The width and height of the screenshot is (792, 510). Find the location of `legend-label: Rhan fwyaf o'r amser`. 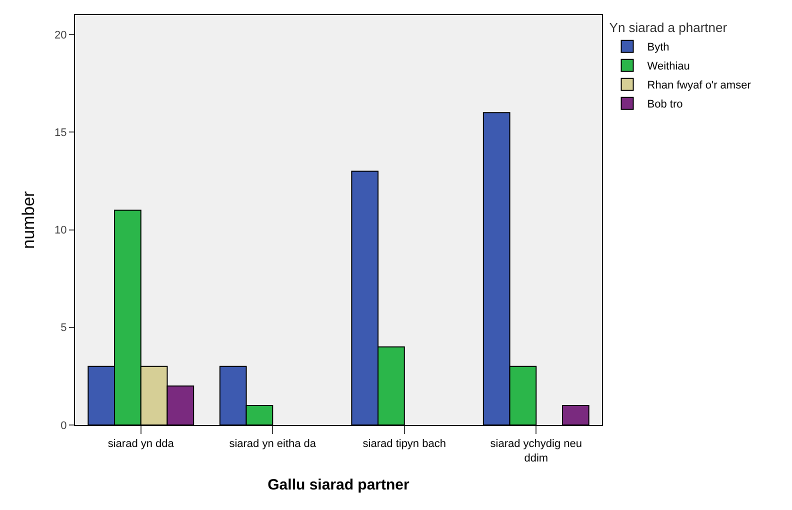

legend-label: Rhan fwyaf o'r amser is located at coordinates (699, 86).